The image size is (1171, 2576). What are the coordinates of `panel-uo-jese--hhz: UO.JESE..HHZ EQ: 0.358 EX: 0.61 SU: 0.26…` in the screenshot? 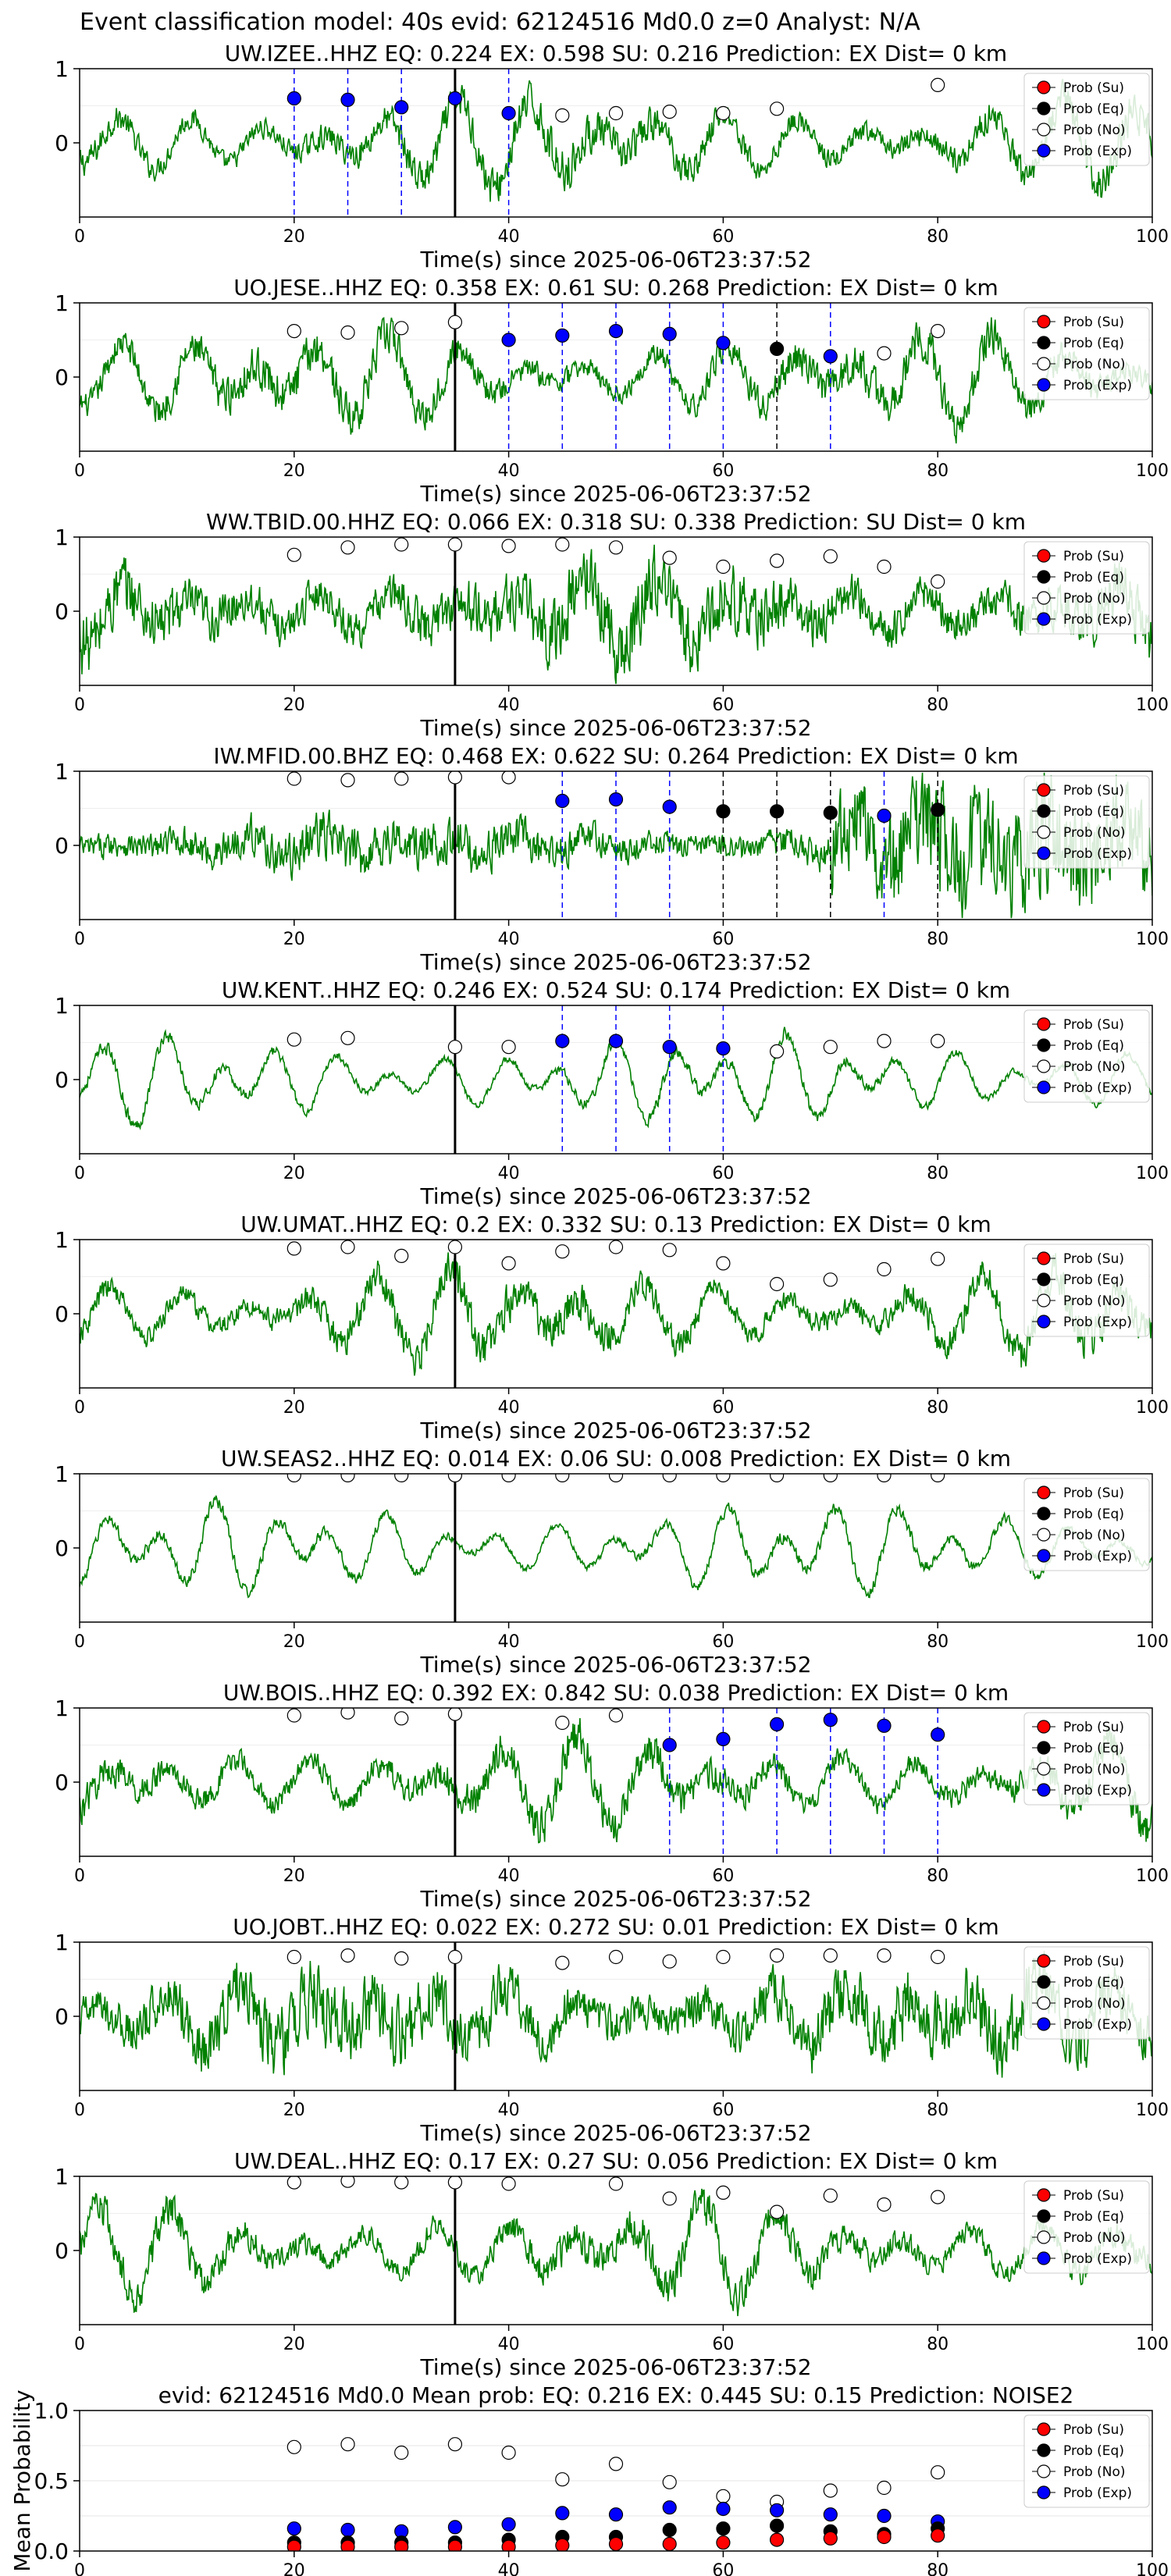 It's located at (612, 391).